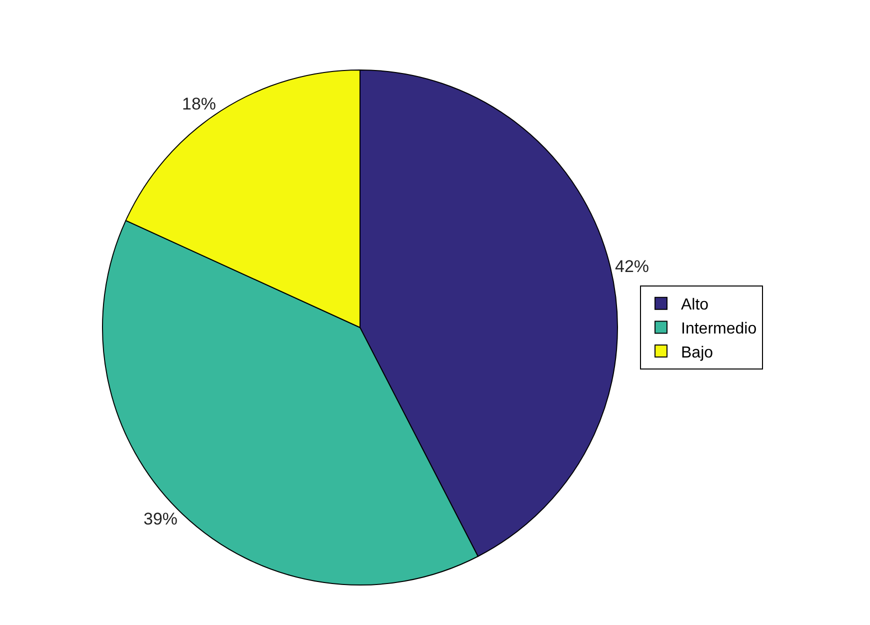 This screenshot has width=870, height=625. What do you see at coordinates (632, 266) in the screenshot?
I see `data-label: 42%` at bounding box center [632, 266].